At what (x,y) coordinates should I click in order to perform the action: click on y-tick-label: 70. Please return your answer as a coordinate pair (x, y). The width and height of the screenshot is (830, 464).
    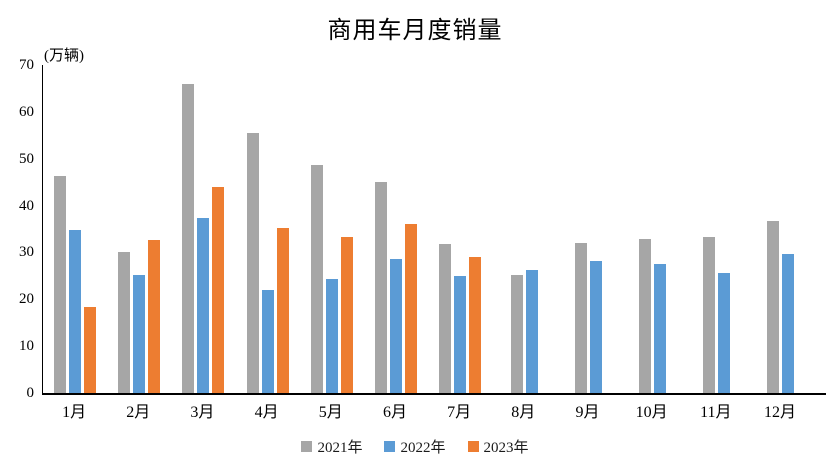
    Looking at the image, I should click on (26, 65).